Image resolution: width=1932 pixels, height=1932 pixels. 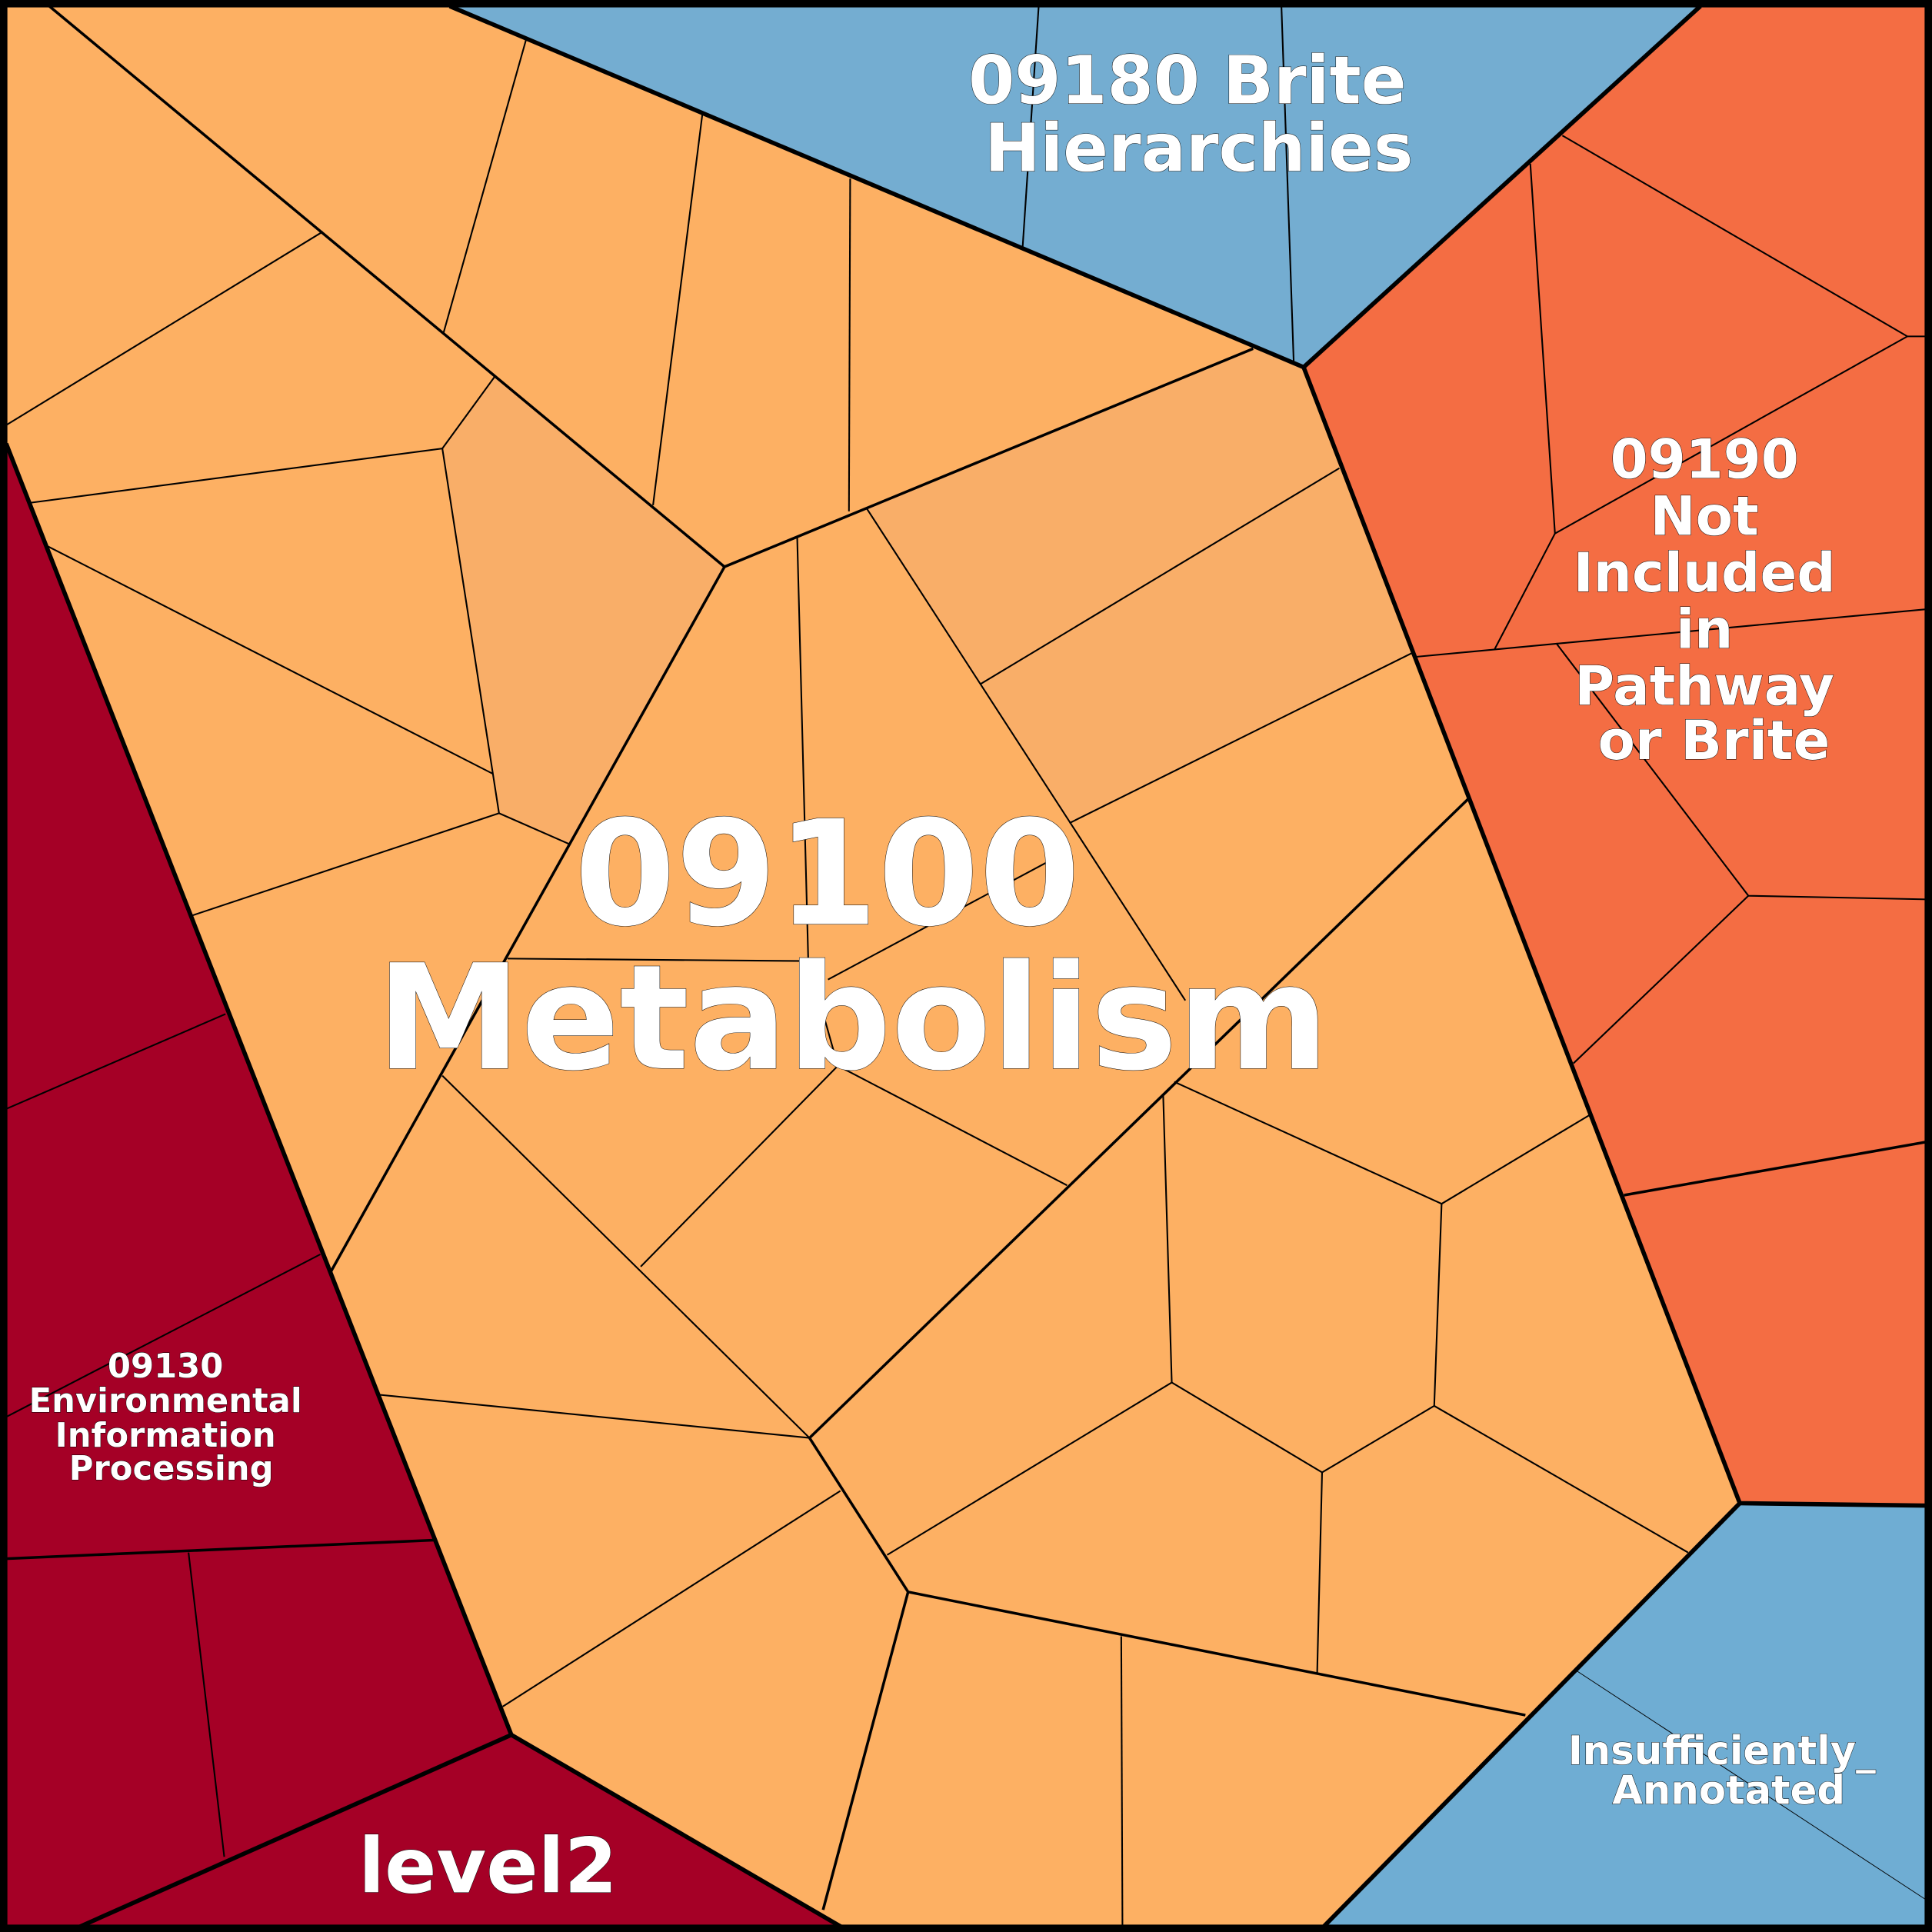 I want to click on label-insufficiently-annotated: Insufficiently_ Annotated, so click(x=1729, y=1771).